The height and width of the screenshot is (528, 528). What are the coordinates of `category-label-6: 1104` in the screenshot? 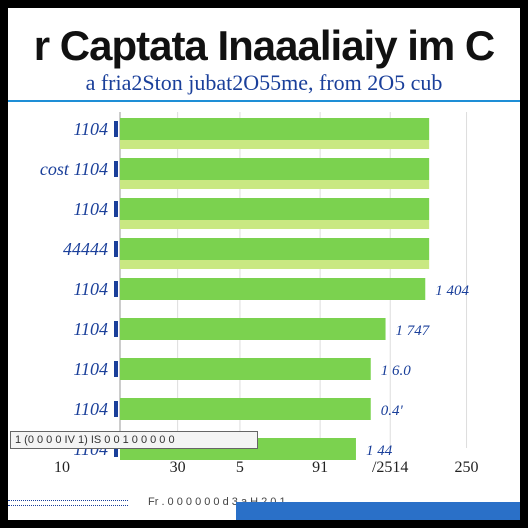 It's located at (90, 369).